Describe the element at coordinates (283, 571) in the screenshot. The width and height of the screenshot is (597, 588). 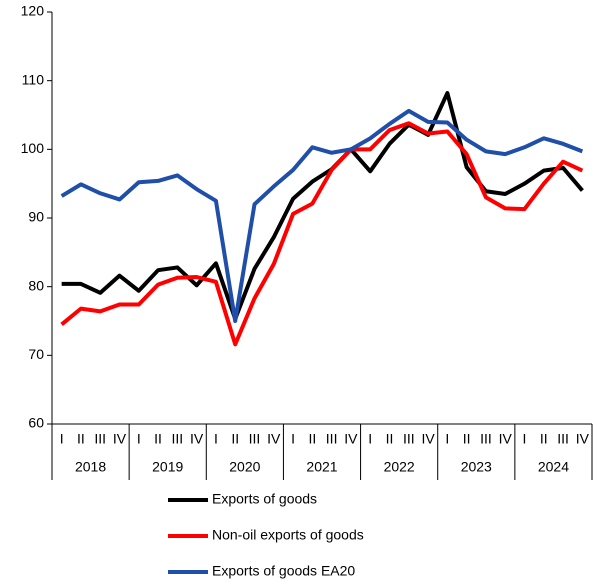
I see `legend-label: Exports of goods EA20` at that location.